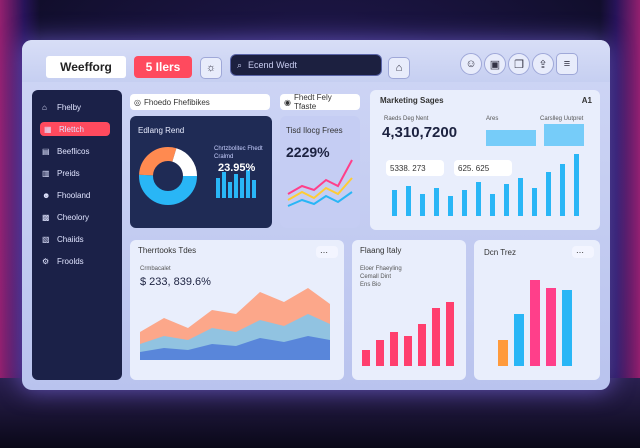 The width and height of the screenshot is (640, 448). Describe the element at coordinates (511, 138) in the screenshot. I see `marketing-mini-bars` at that location.